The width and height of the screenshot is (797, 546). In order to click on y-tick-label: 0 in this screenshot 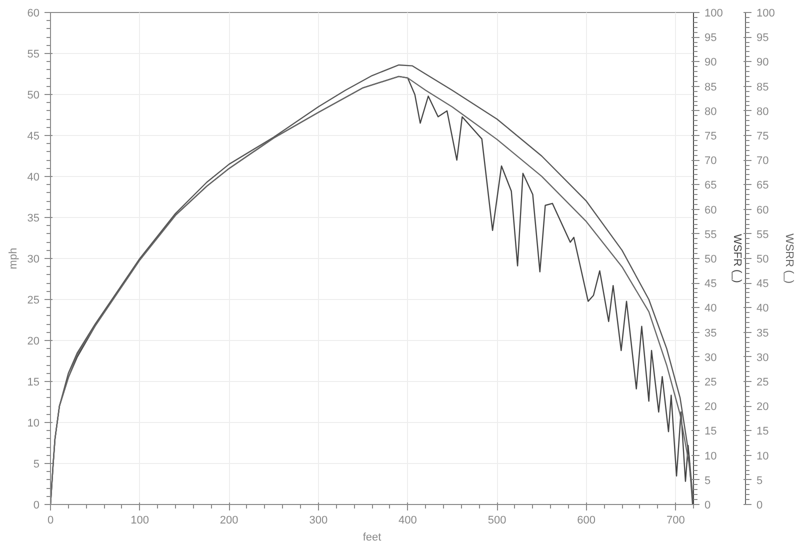, I will do `click(36, 506)`.